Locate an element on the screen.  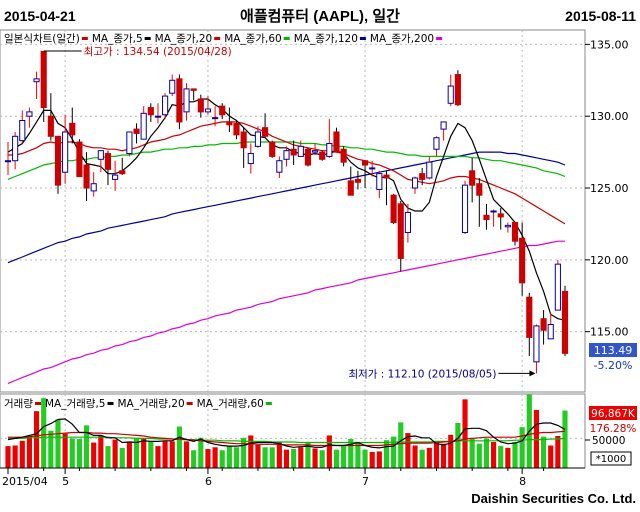
volume-axis-label: 50000 is located at coordinates (608, 441).